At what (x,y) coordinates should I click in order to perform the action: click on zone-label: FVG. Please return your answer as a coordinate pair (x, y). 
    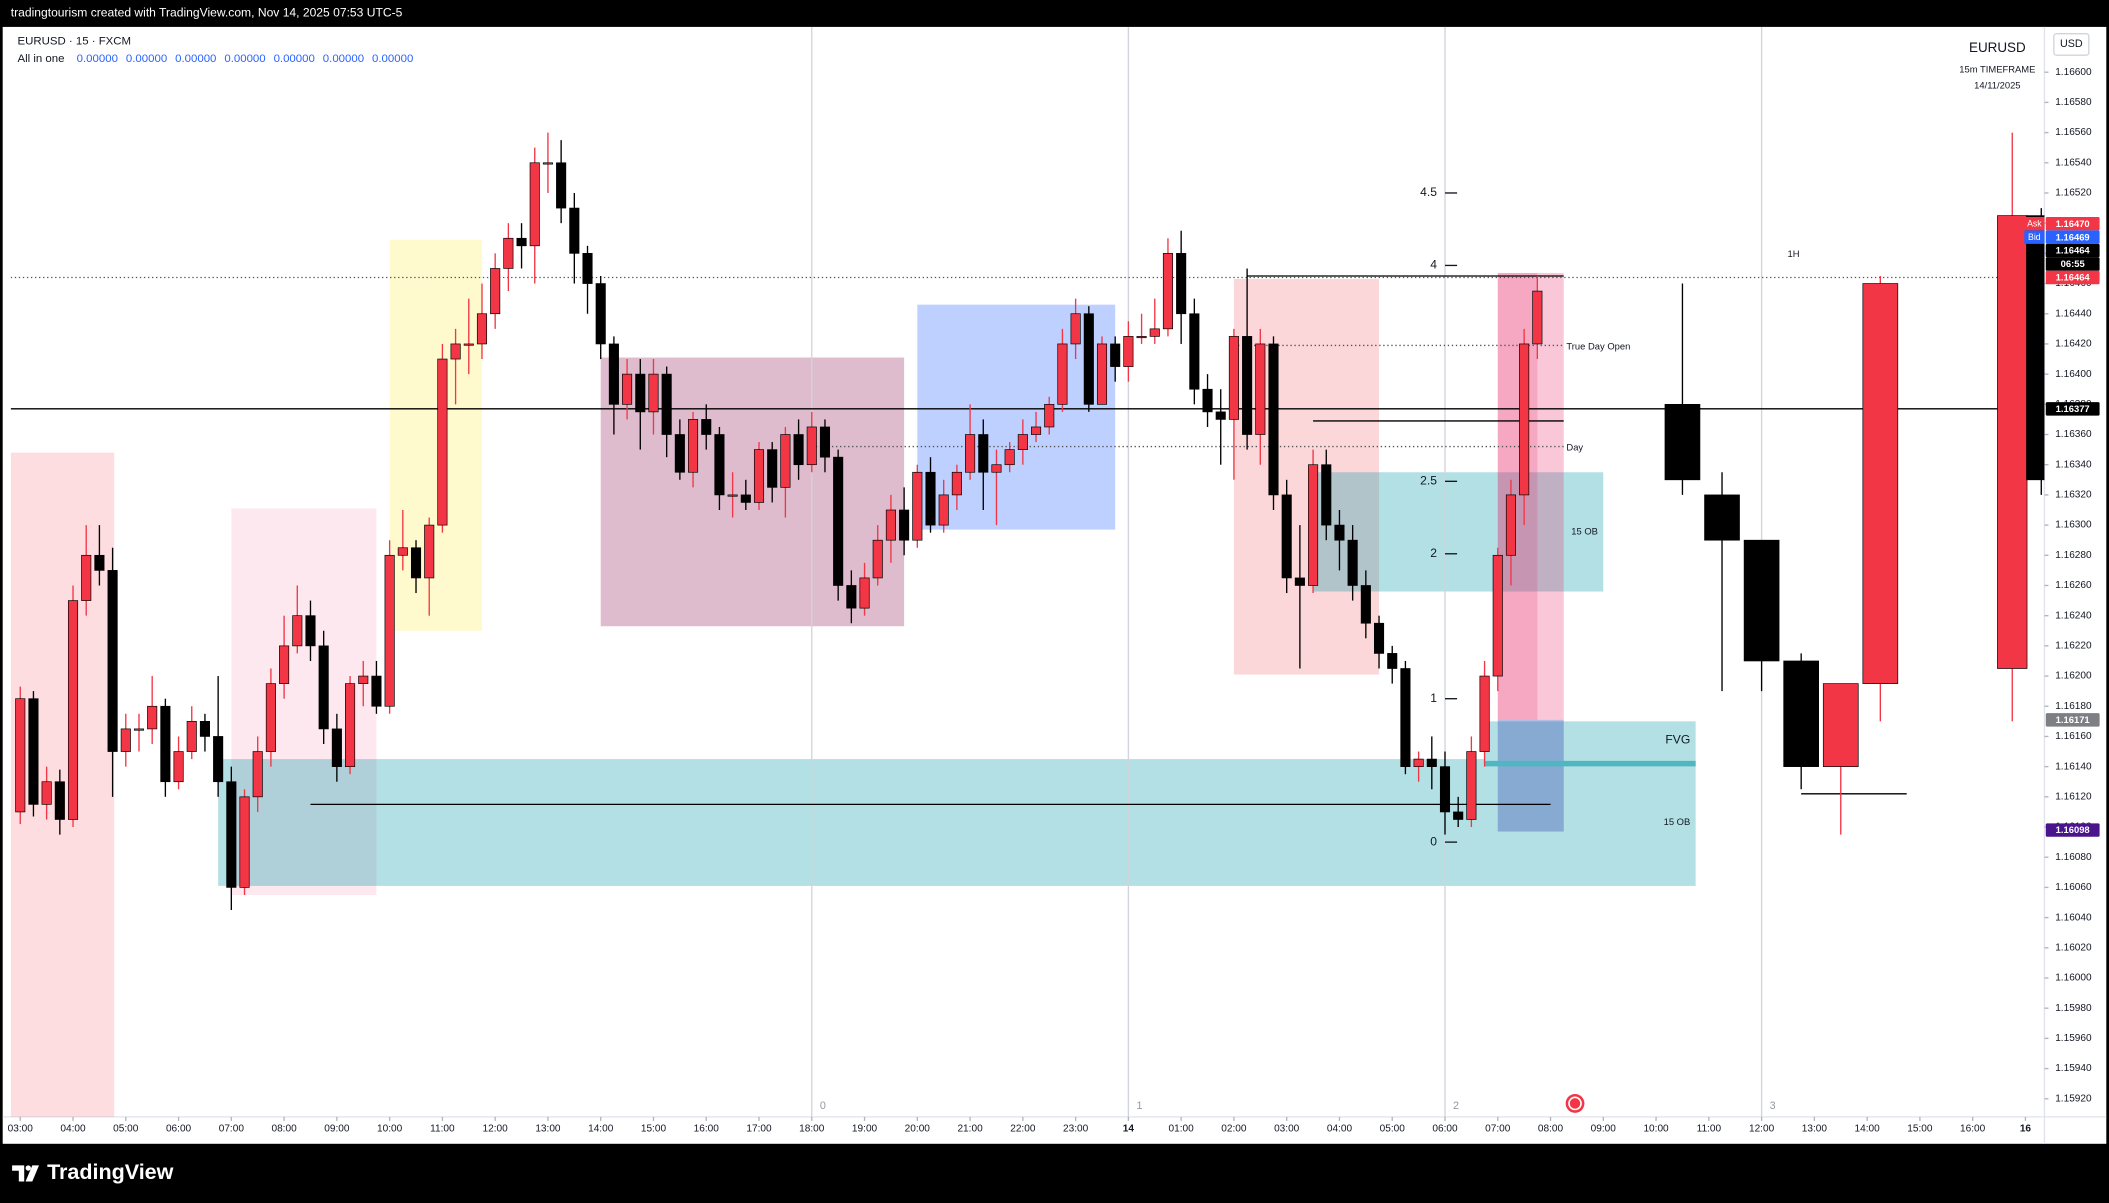
    Looking at the image, I should click on (1677, 739).